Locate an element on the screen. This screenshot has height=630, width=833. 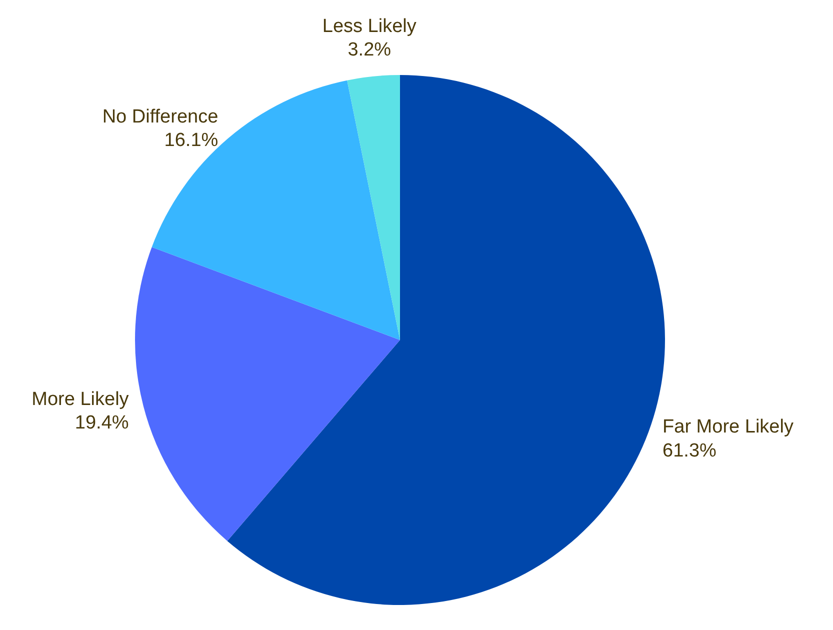
slice-label: Far More Likely is located at coordinates (728, 427).